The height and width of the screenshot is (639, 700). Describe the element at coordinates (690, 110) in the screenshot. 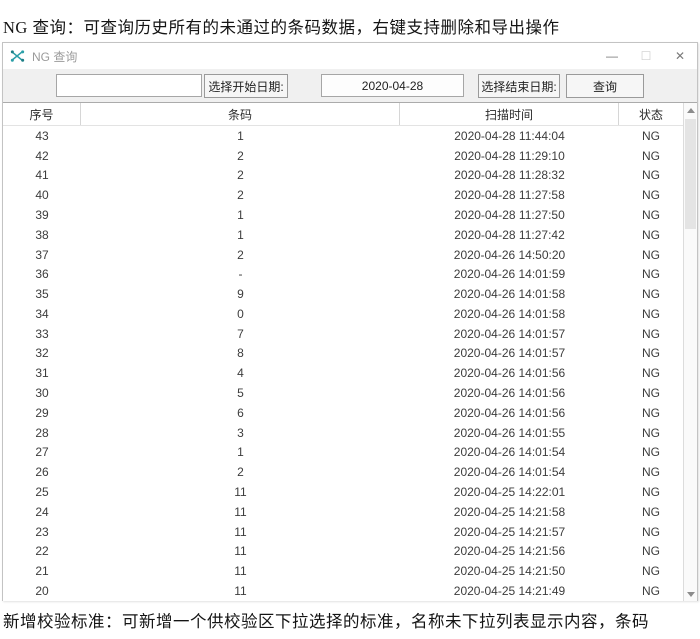

I see `scroll-up-arrow-icon` at that location.